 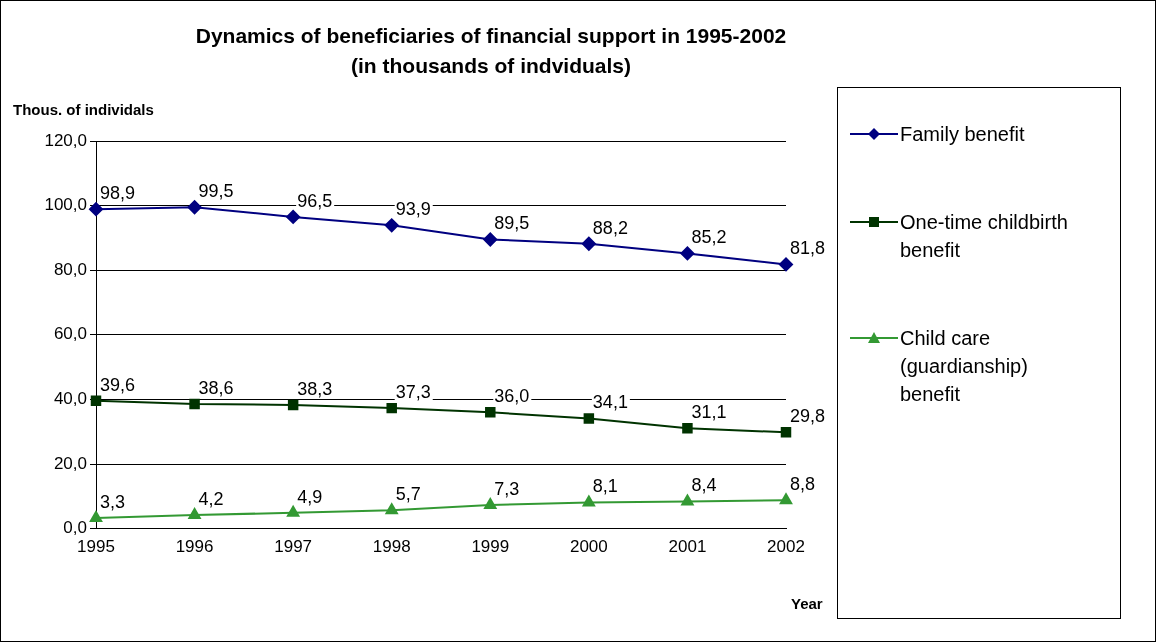 What do you see at coordinates (211, 499) in the screenshot?
I see `data-label: 4,2` at bounding box center [211, 499].